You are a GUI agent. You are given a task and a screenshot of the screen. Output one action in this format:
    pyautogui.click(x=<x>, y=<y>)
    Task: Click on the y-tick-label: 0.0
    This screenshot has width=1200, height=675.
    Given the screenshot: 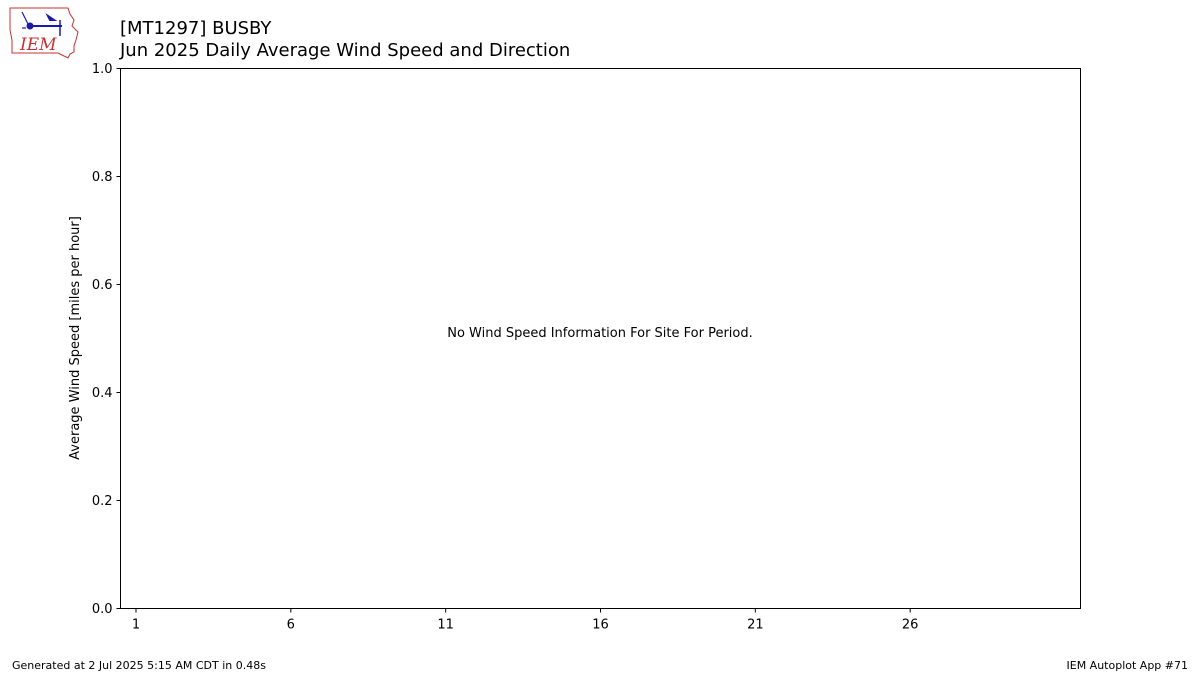 What is the action you would take?
    pyautogui.click(x=102, y=609)
    